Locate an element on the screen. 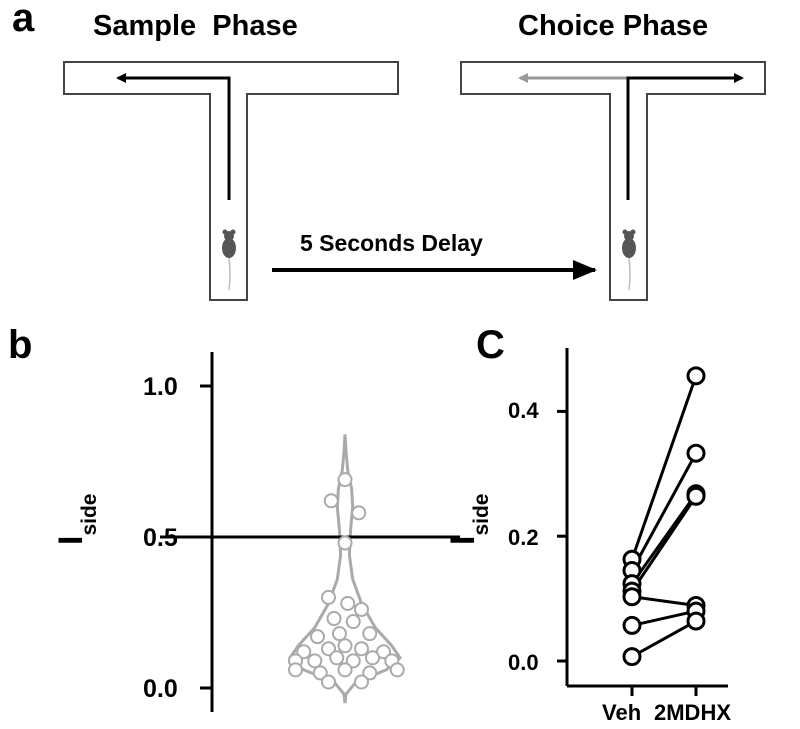  panel-c-xlabel: Veh is located at coordinates (622, 712).